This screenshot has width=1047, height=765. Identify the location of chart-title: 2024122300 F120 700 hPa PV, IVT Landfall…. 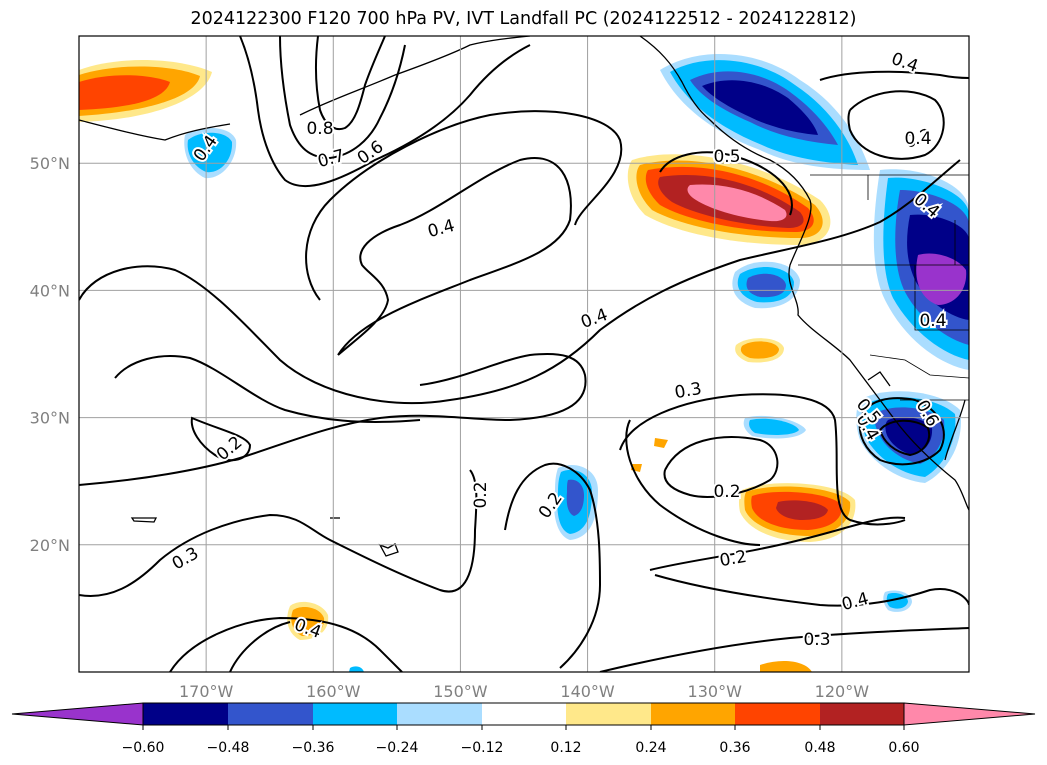
(523, 19).